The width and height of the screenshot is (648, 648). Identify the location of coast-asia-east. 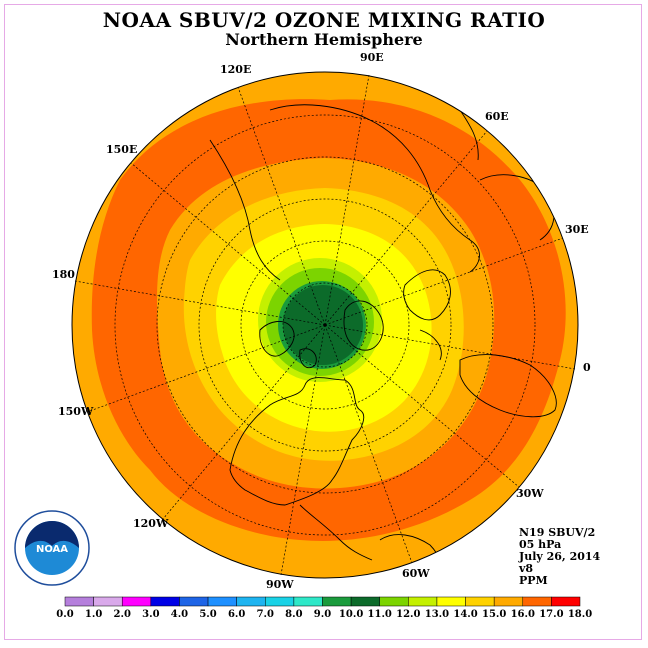
(245, 210).